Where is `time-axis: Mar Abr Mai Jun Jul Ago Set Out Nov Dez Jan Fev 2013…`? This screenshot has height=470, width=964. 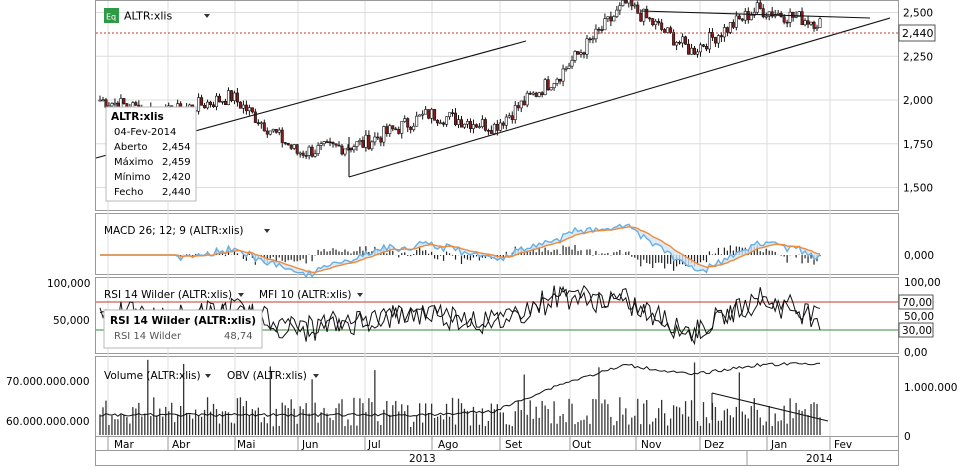 time-axis: Mar Abr Mai Jun Jul Ago Set Out Nov Dez Jan Fev 2013… is located at coordinates (497, 451).